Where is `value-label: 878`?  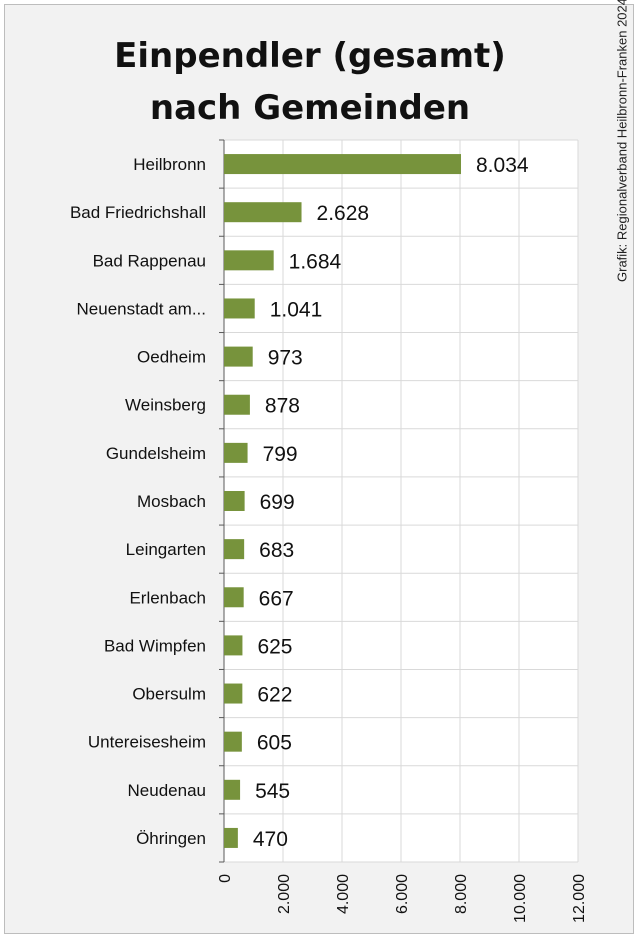
value-label: 878 is located at coordinates (282, 406).